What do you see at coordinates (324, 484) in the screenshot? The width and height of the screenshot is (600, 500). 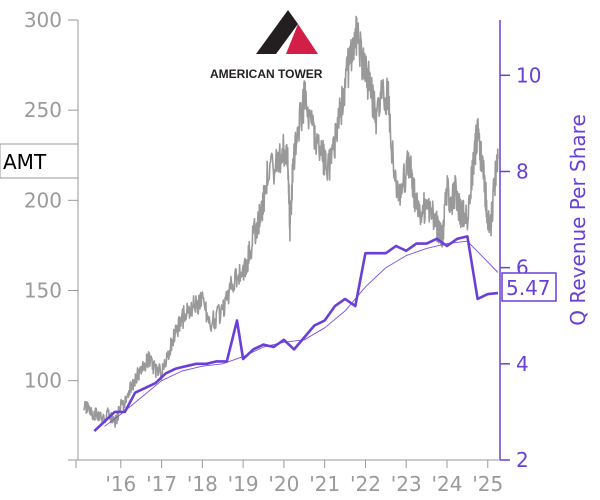 I see `x-tick-label: '21` at bounding box center [324, 484].